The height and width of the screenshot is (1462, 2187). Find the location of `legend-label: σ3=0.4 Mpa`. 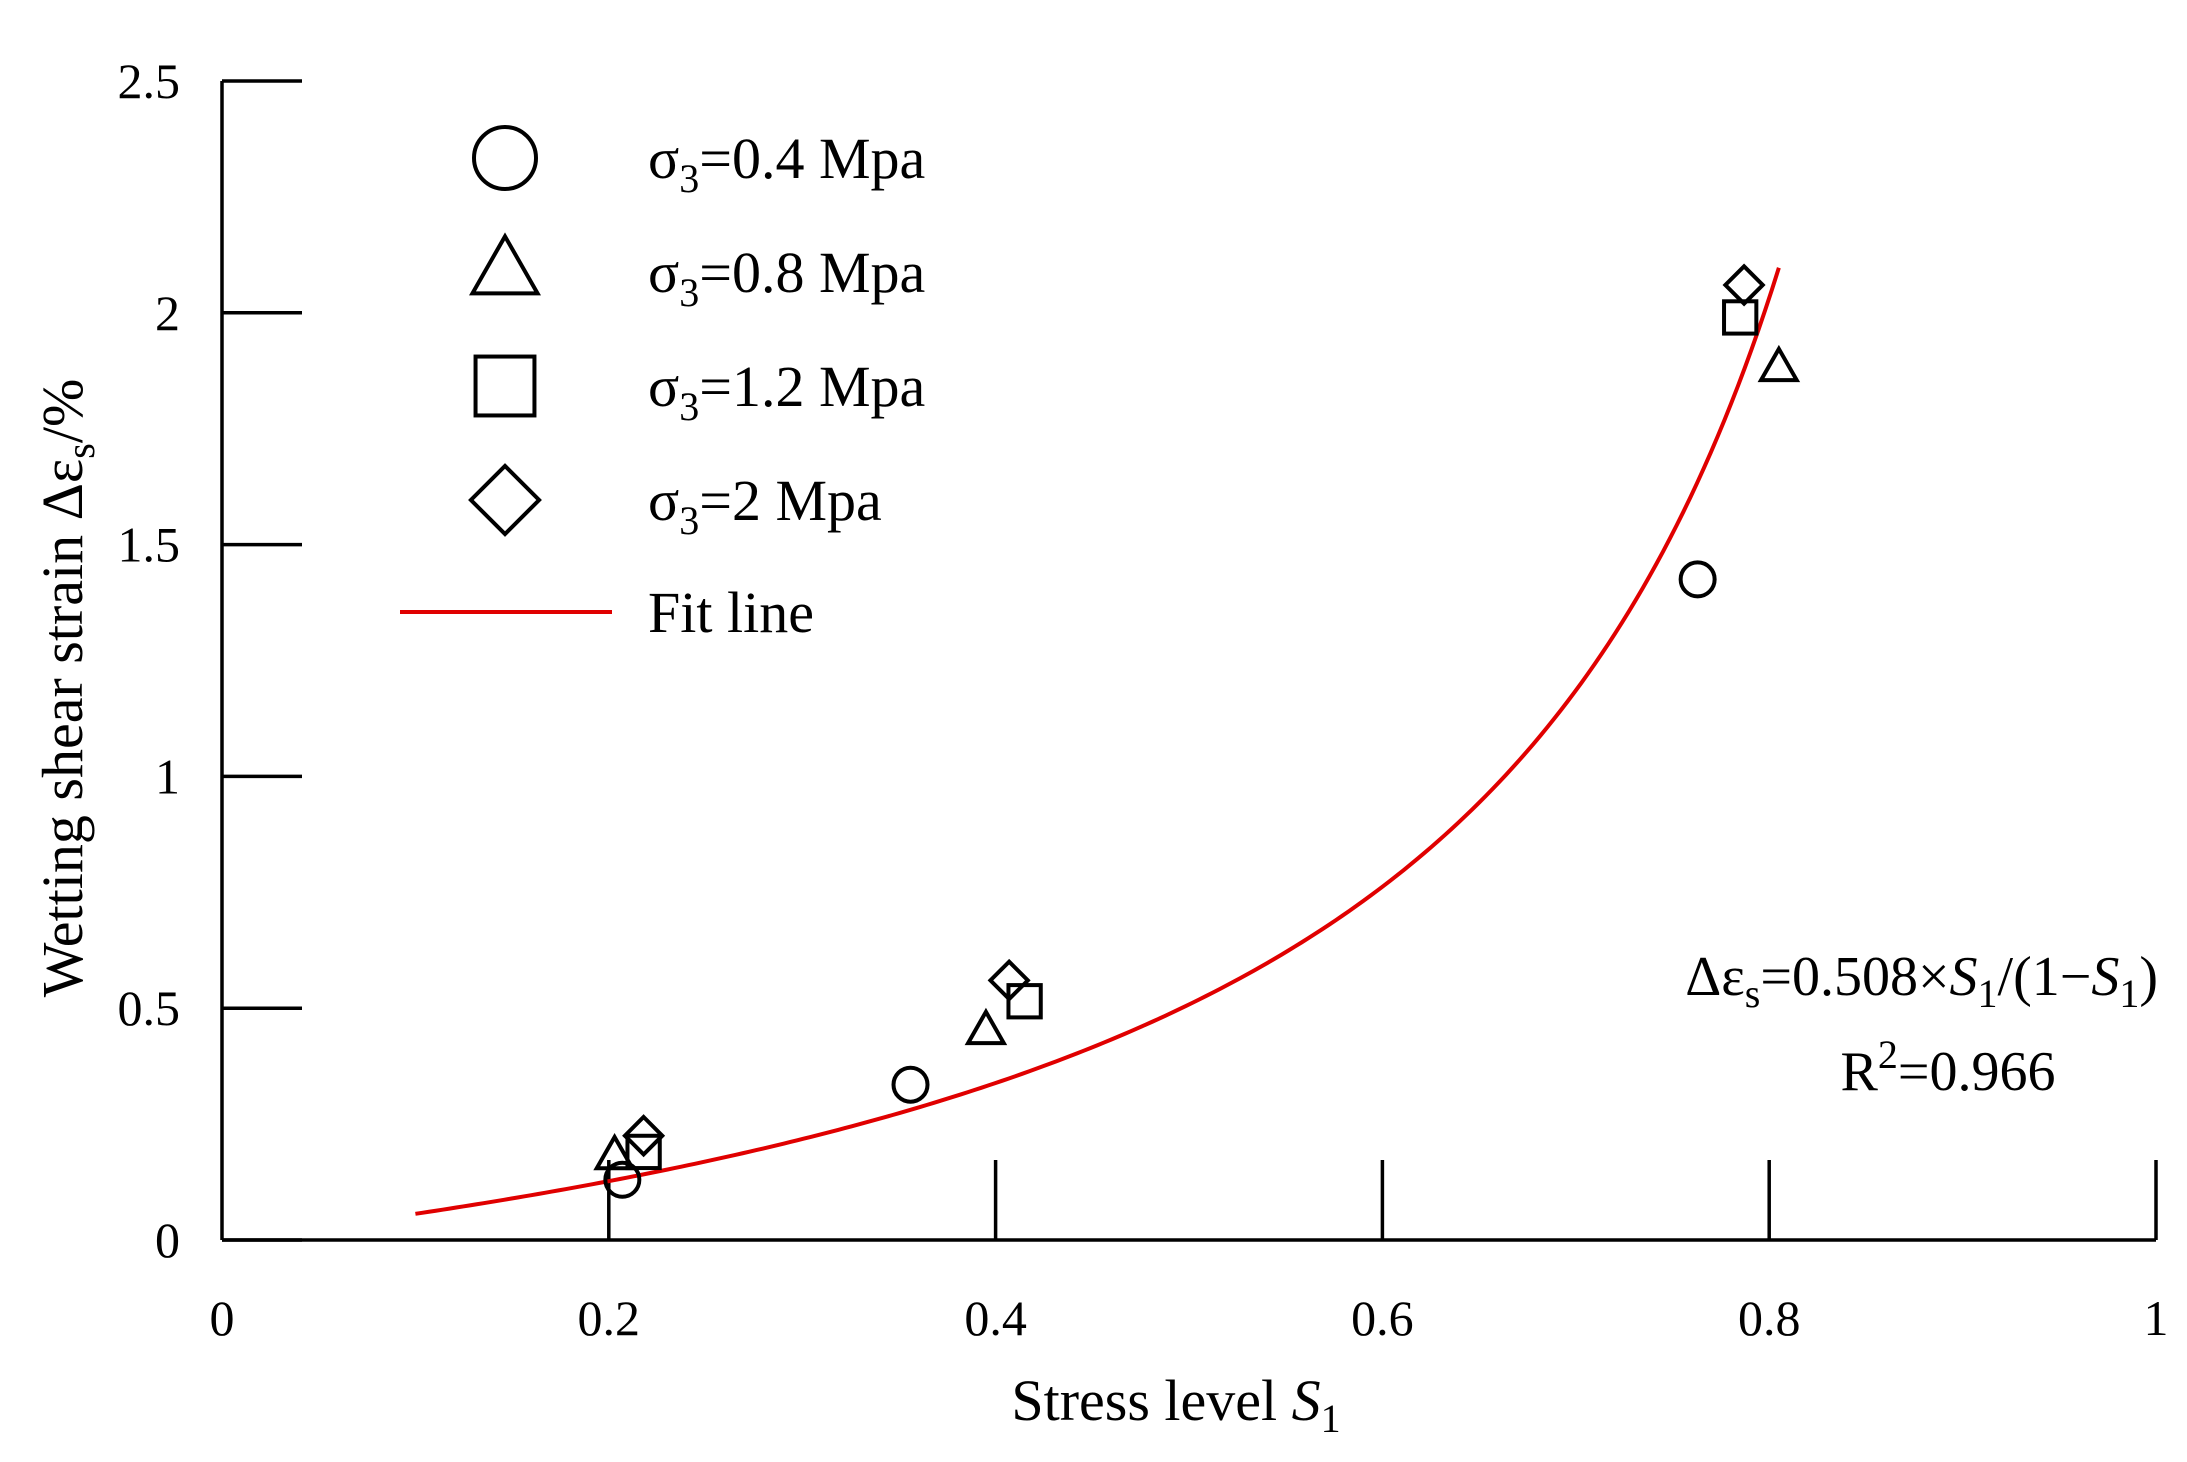

legend-label: σ3=0.4 Mpa is located at coordinates (786, 163).